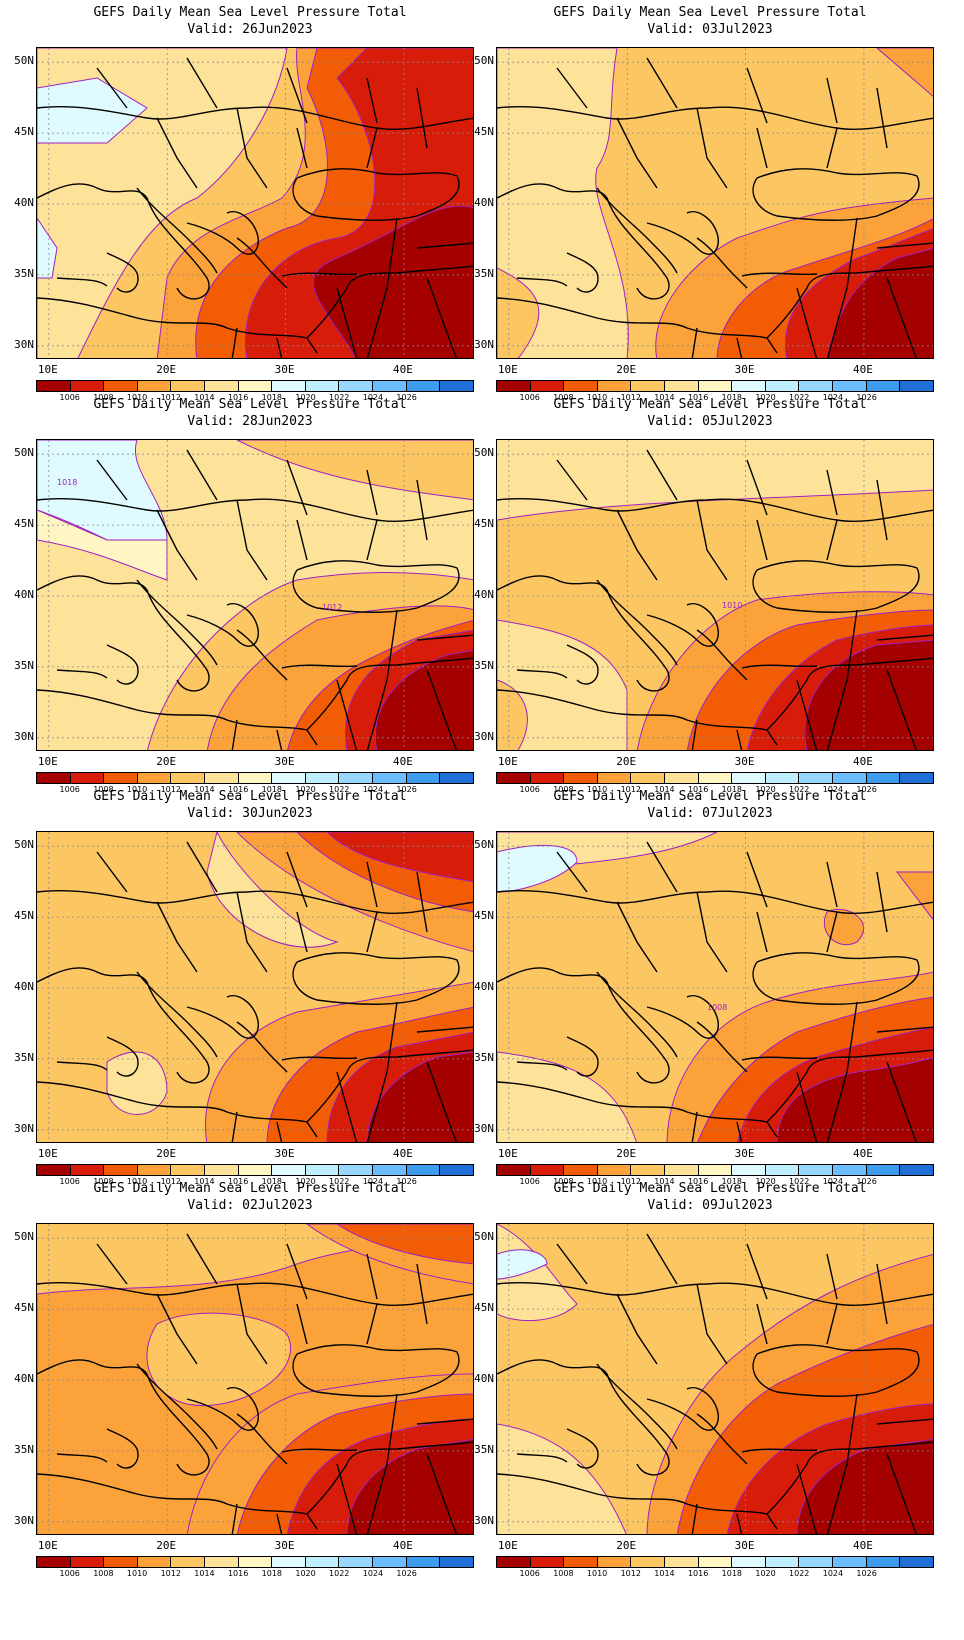 Image resolution: width=964 pixels, height=1640 pixels. What do you see at coordinates (238, 397) in the screenshot?
I see `colorbar-label: 1016` at bounding box center [238, 397].